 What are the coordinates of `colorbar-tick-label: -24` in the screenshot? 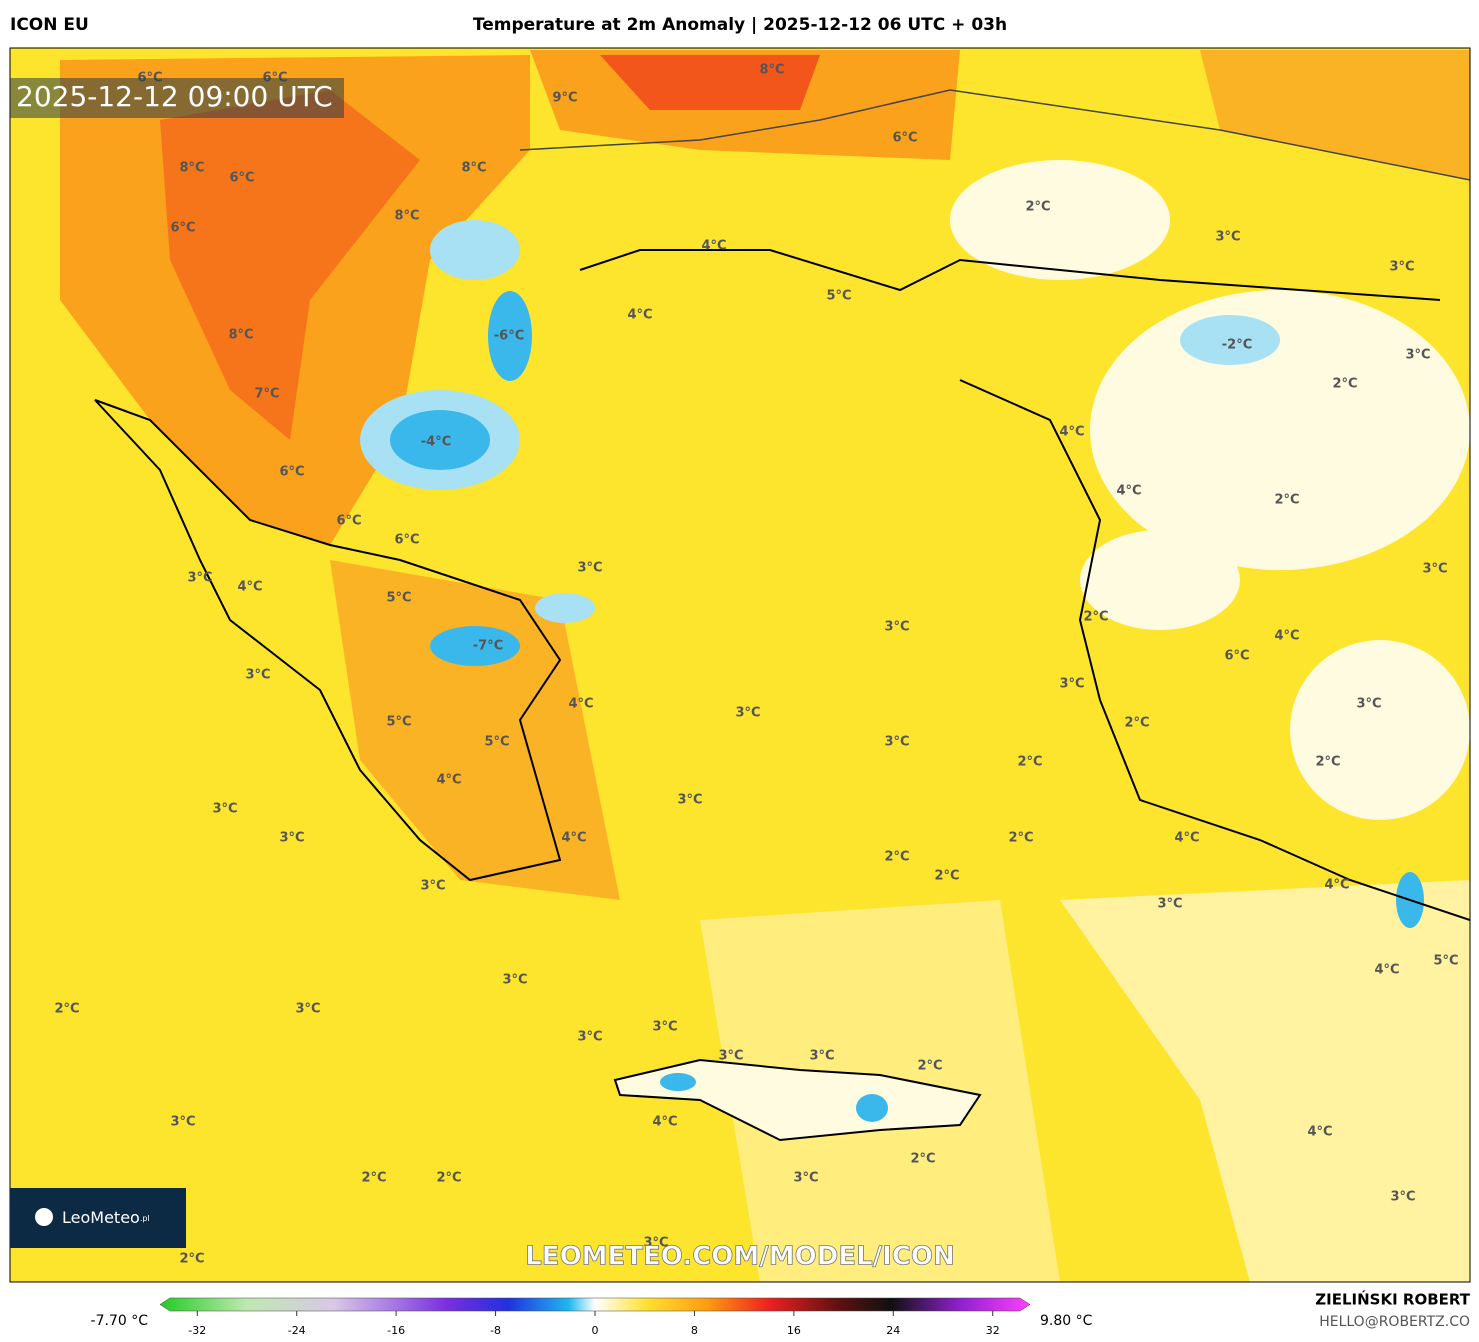 It's located at (297, 1330).